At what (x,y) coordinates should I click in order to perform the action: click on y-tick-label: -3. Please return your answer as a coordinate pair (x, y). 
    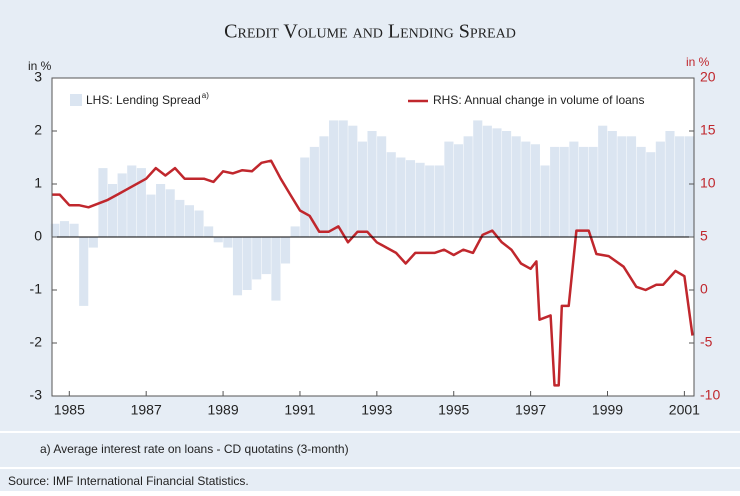
    Looking at the image, I should click on (36, 395).